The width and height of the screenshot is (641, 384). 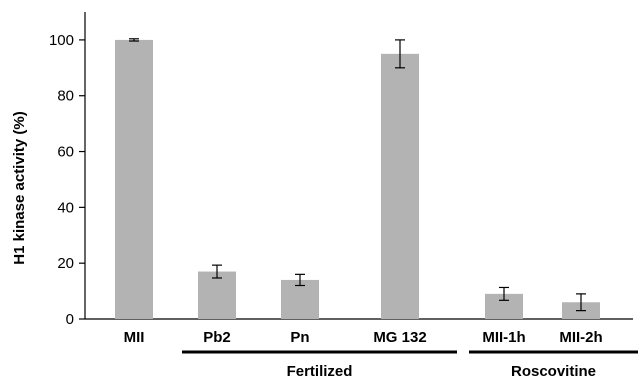 I want to click on y-tick-label: 20, so click(x=65, y=263).